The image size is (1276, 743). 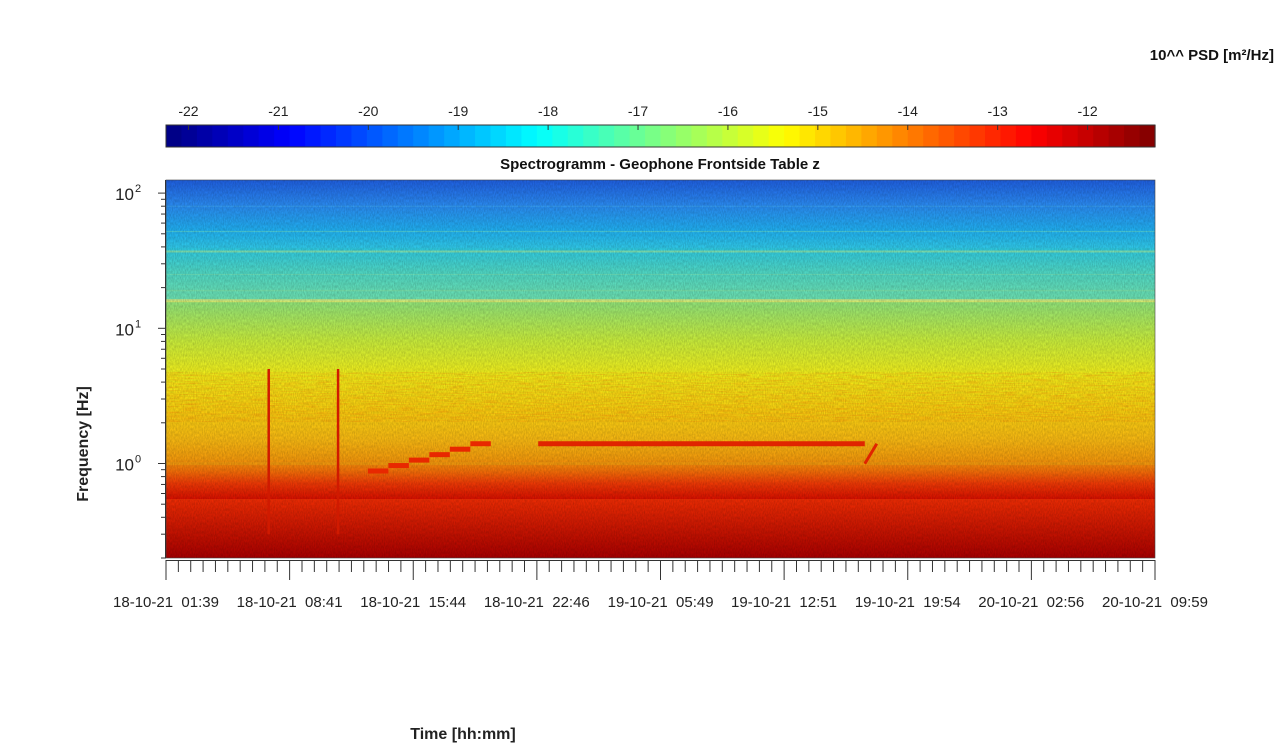 What do you see at coordinates (1087, 111) in the screenshot?
I see `colorbar-tick-label: -12` at bounding box center [1087, 111].